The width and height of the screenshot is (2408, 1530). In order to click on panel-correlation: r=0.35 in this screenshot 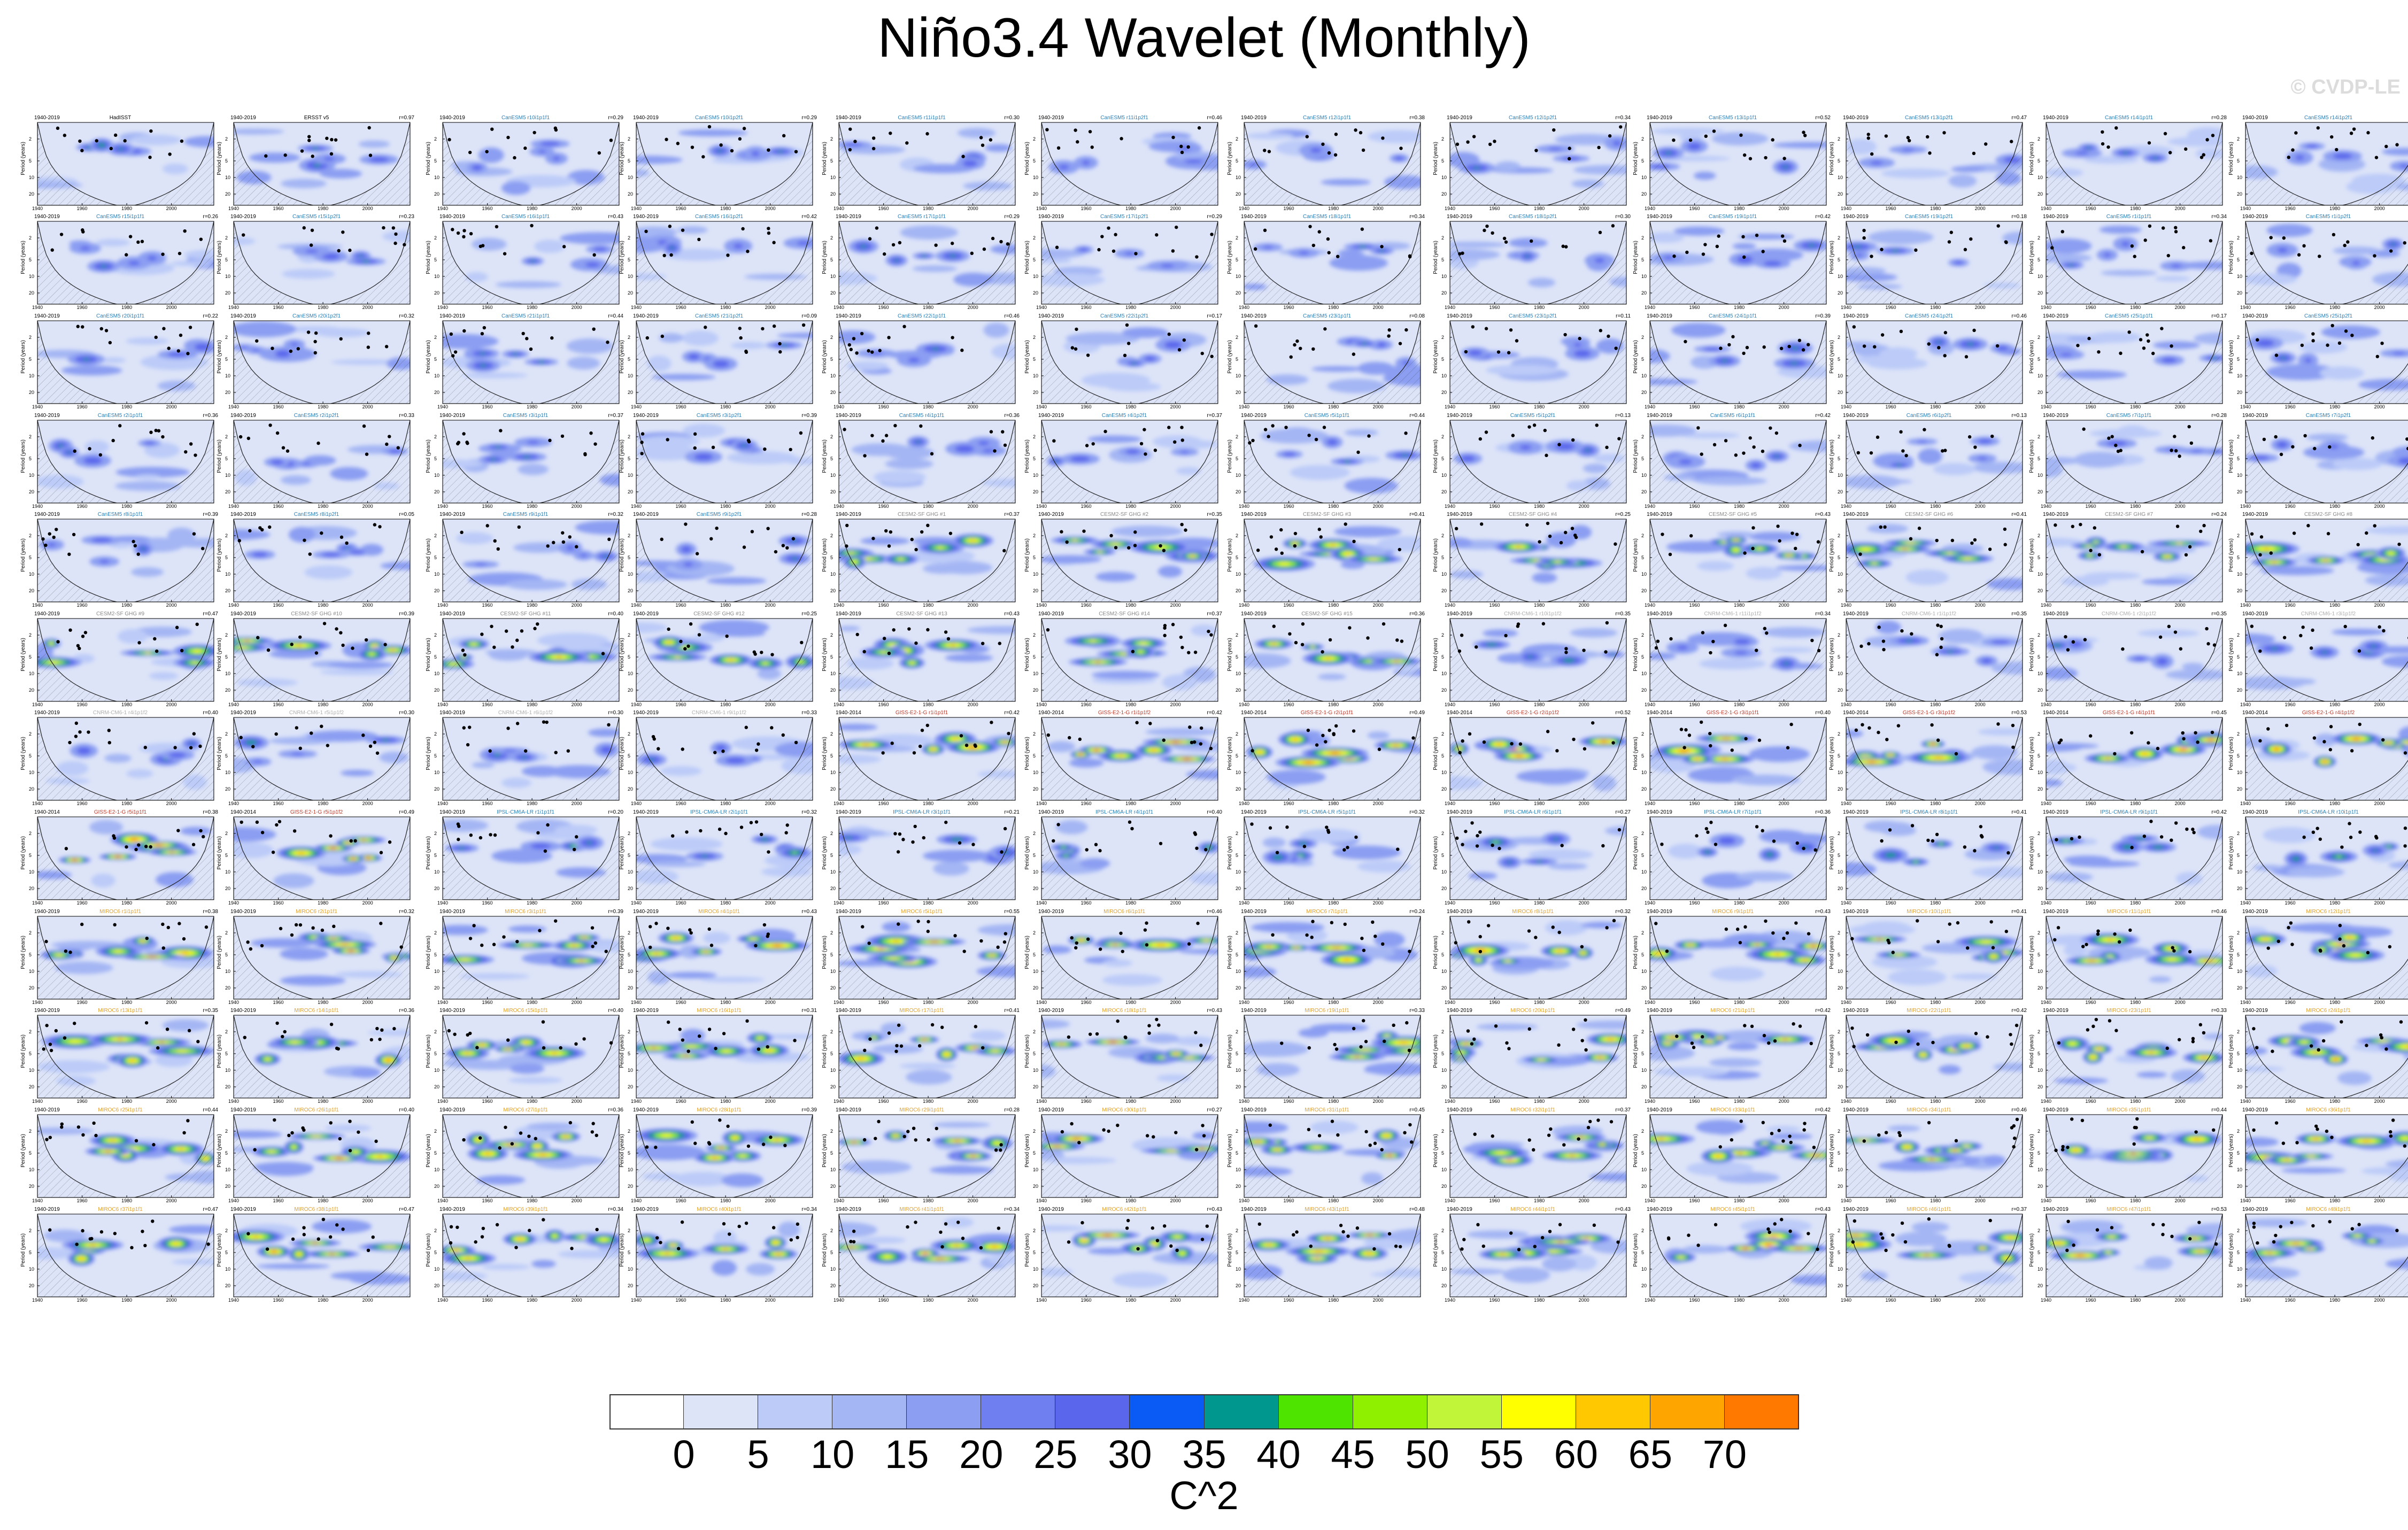, I will do `click(2019, 614)`.